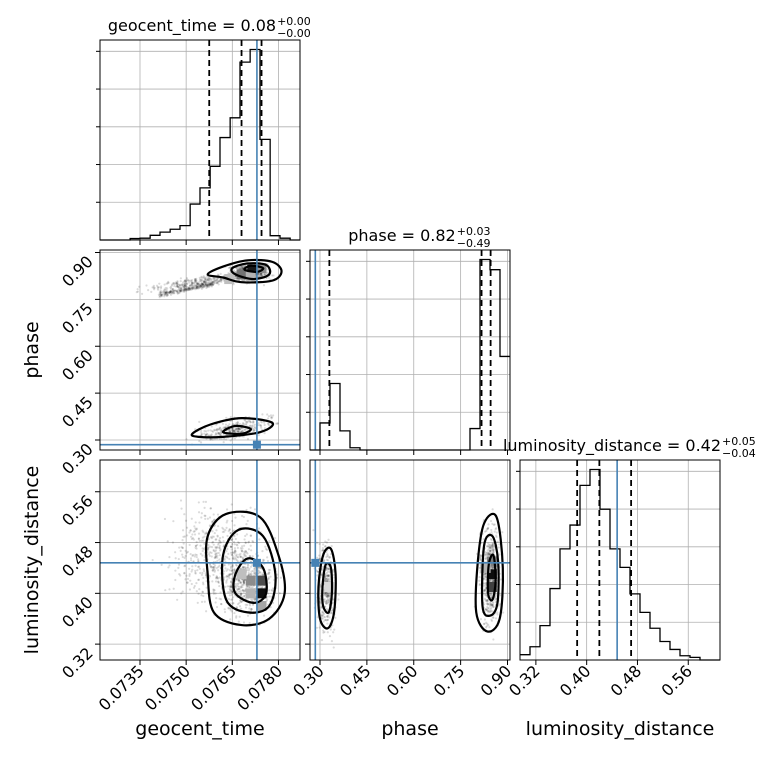 The width and height of the screenshot is (760, 760). Describe the element at coordinates (409, 729) in the screenshot. I see `x-axis-label-phase: phase` at that location.